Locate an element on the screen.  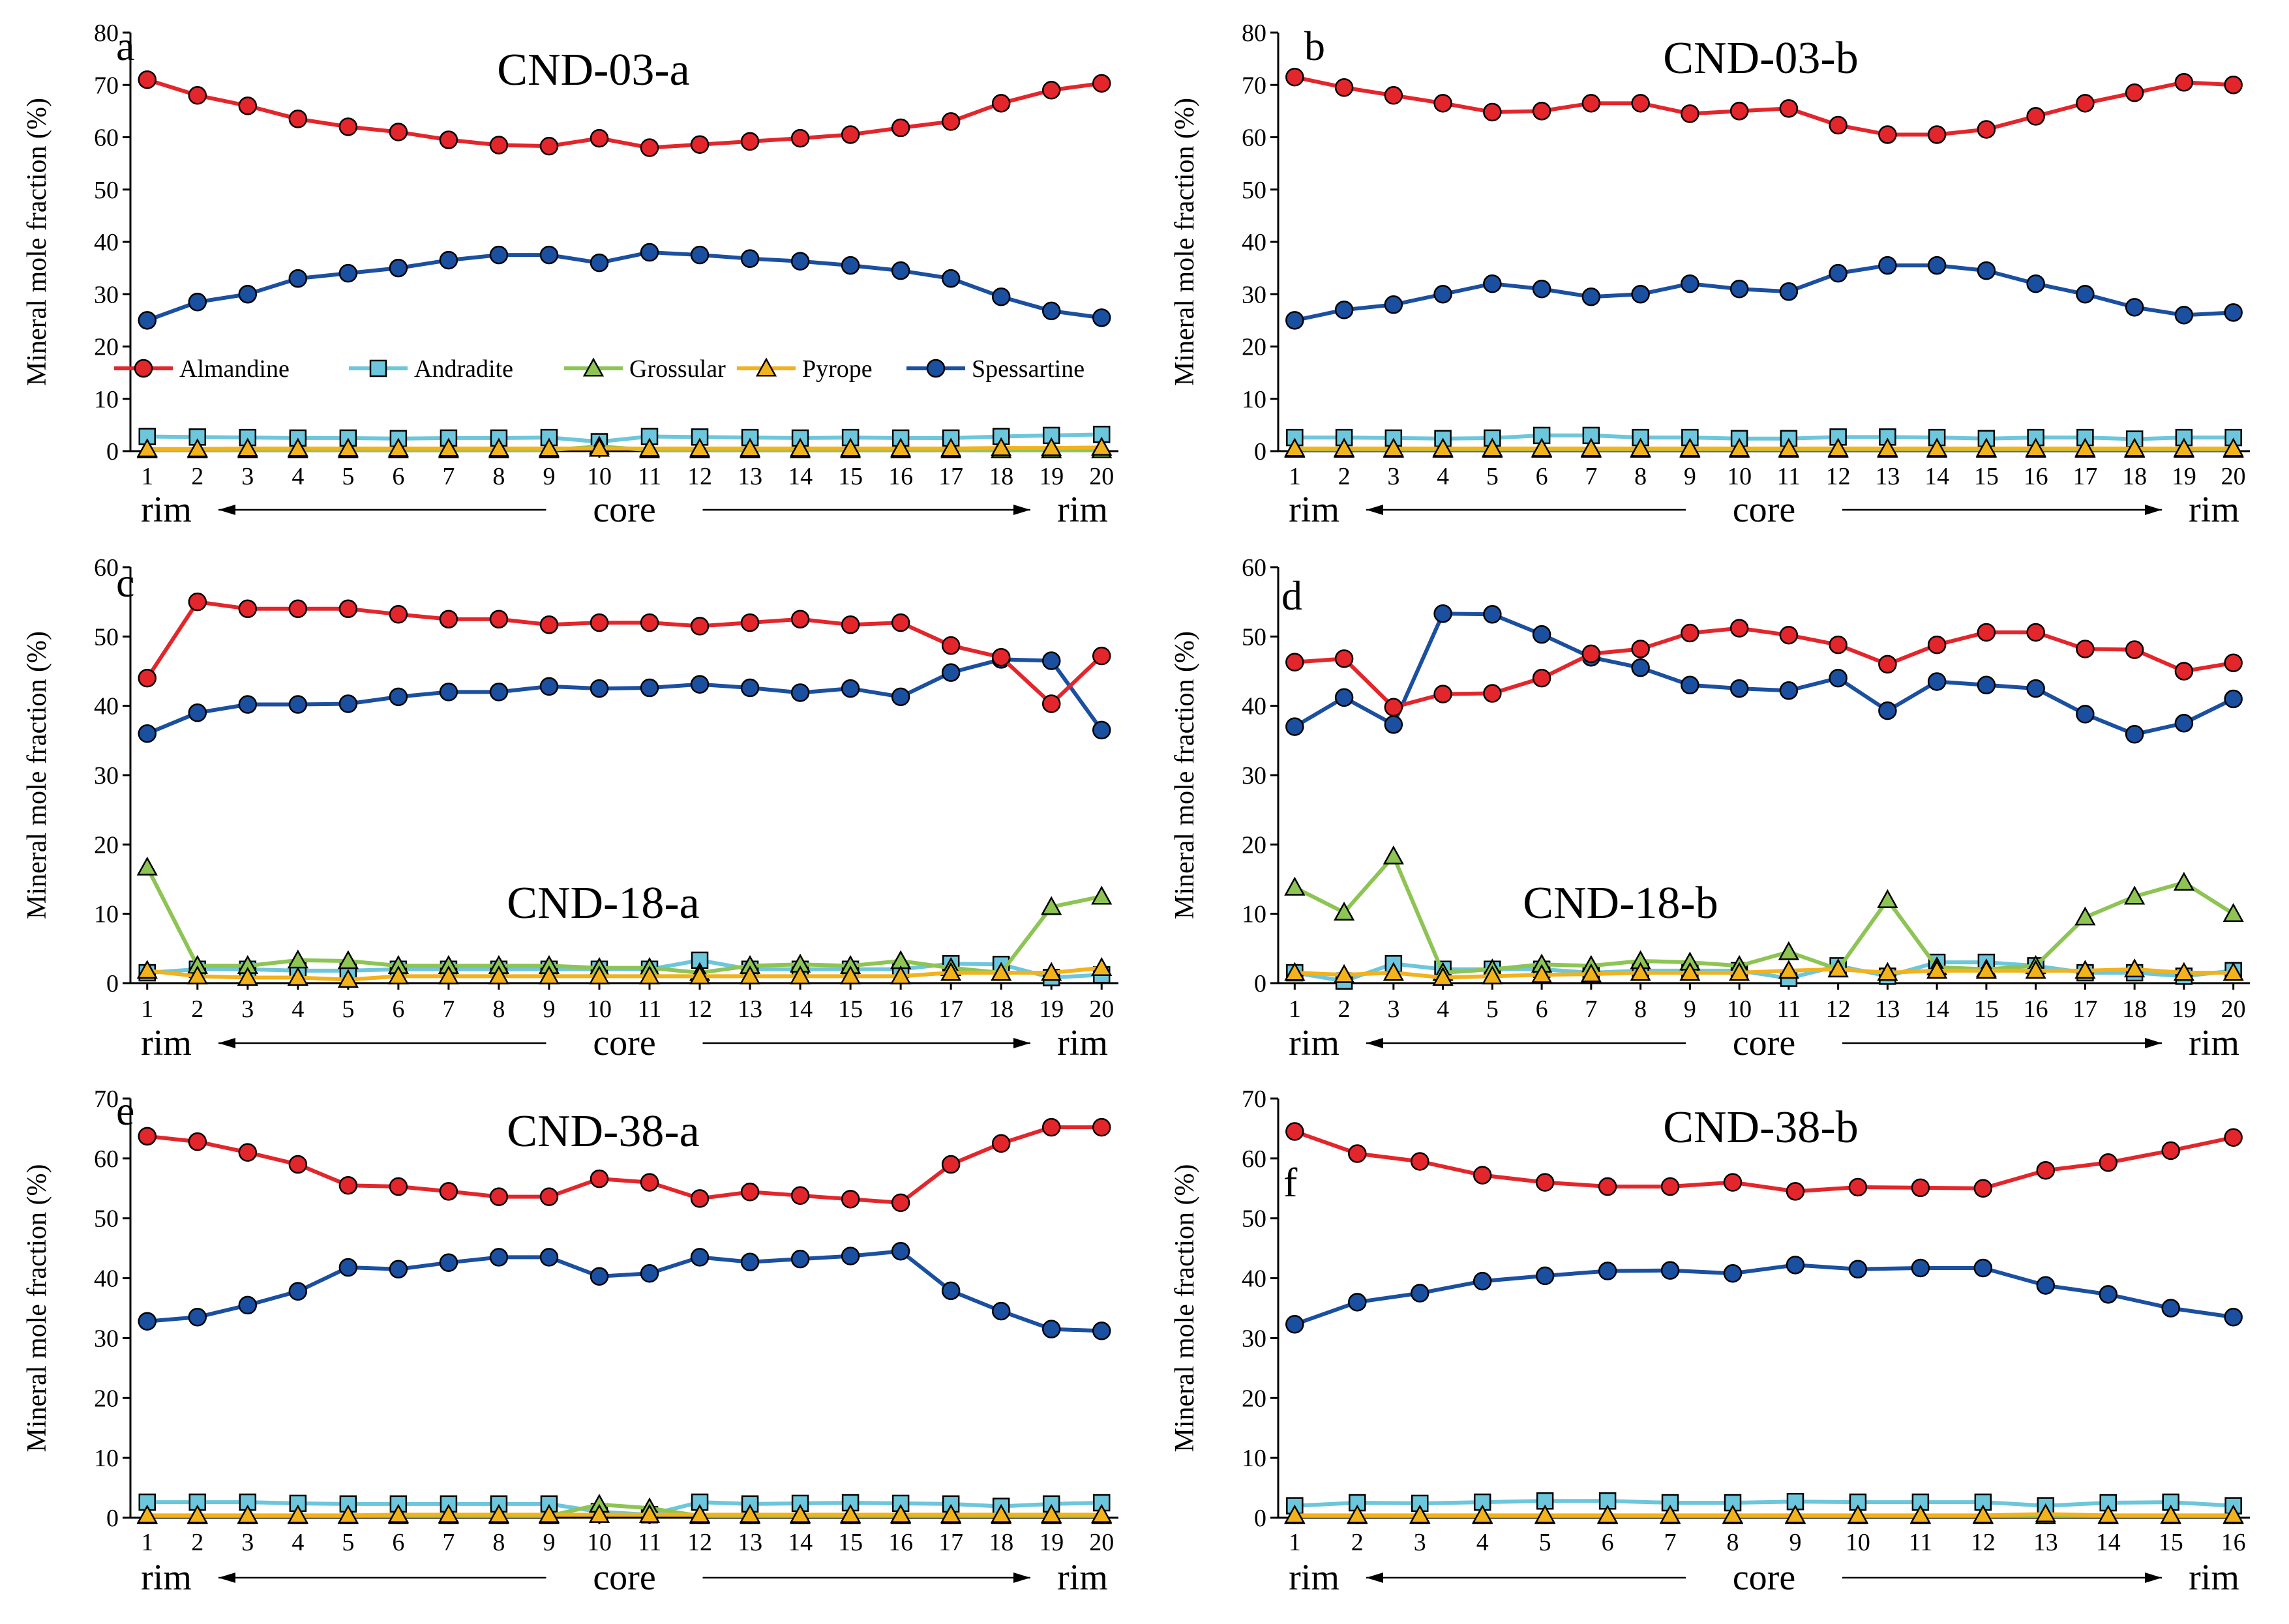
series-andradite is located at coordinates (1764, 437).